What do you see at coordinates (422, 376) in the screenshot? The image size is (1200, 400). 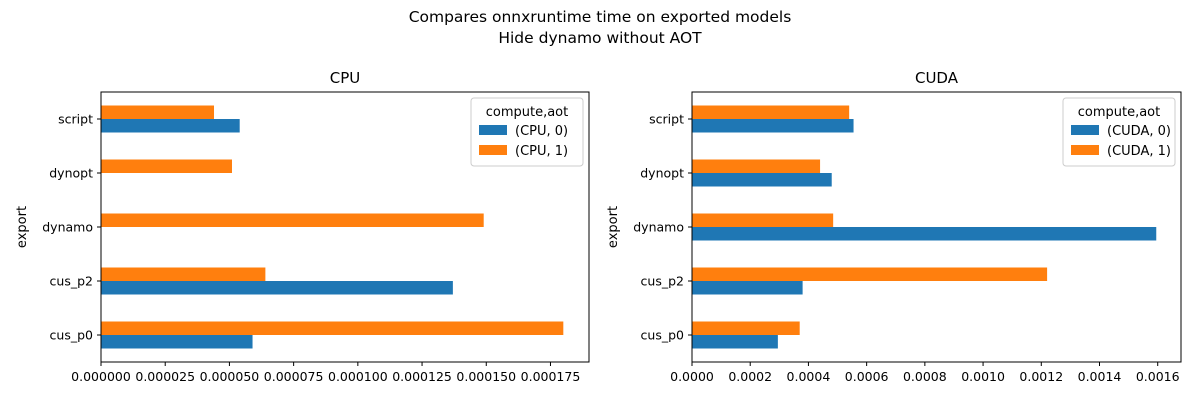 I see `x-tick-label-5: 0.000125` at bounding box center [422, 376].